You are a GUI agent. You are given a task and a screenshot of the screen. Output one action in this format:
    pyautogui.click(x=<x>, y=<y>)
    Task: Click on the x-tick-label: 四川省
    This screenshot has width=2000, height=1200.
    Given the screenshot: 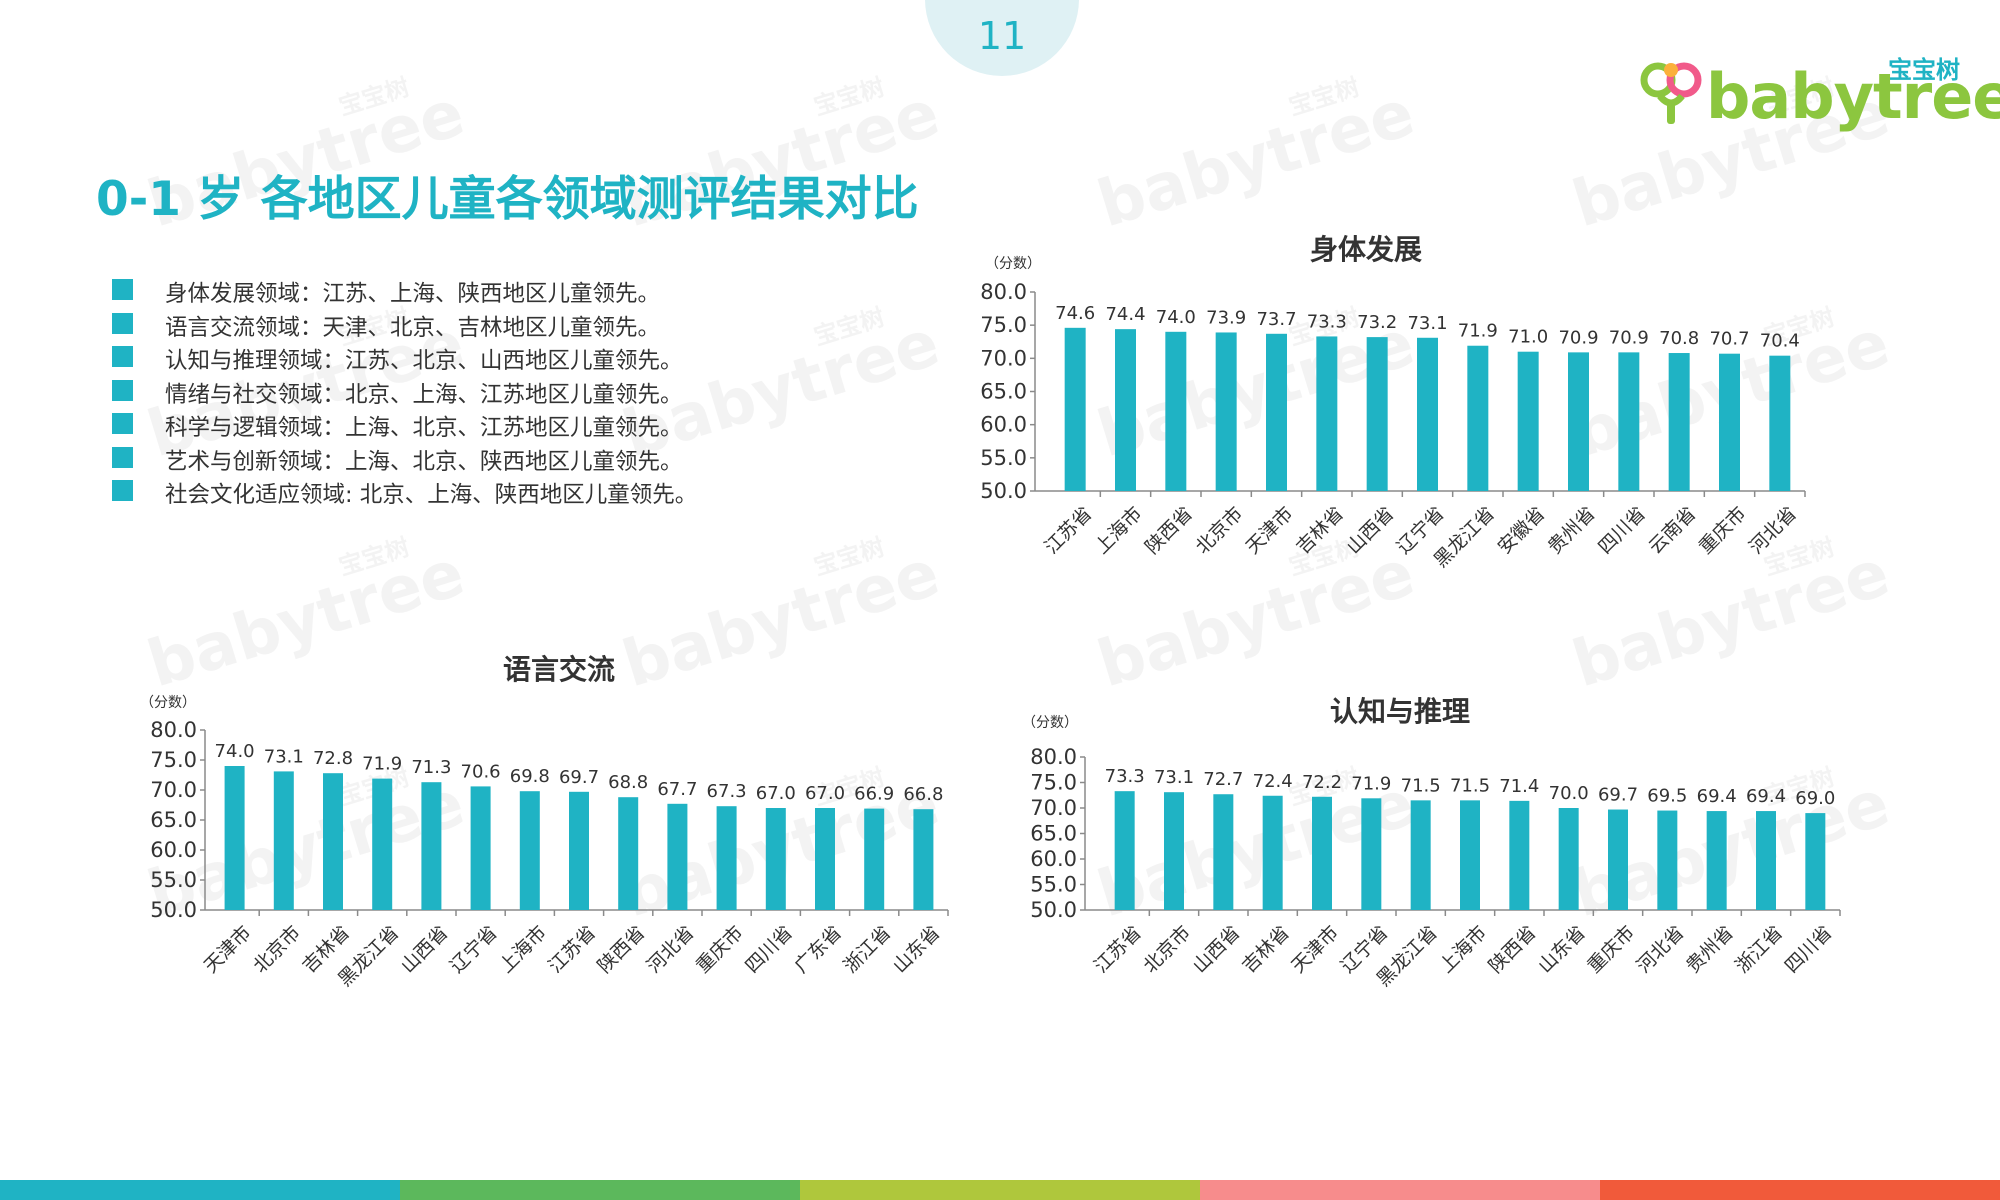 What is the action you would take?
    pyautogui.click(x=1809, y=950)
    